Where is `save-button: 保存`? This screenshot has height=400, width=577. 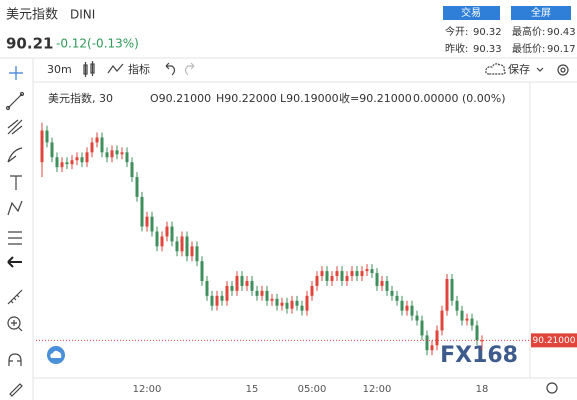
save-button: 保存 is located at coordinates (519, 69).